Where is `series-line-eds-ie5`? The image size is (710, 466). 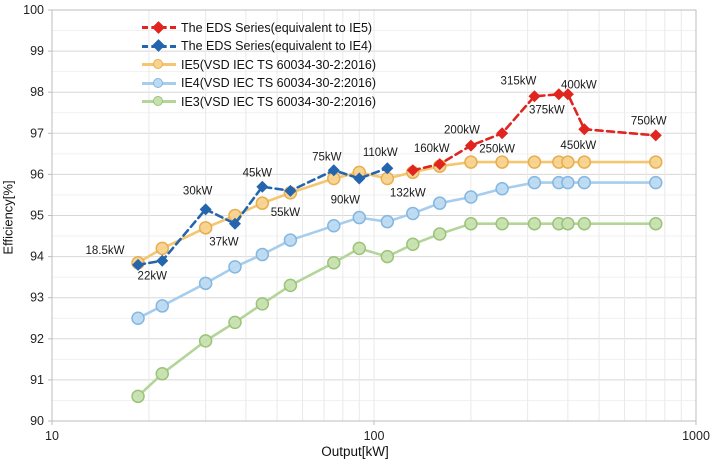
series-line-eds-ie5 is located at coordinates (534, 132).